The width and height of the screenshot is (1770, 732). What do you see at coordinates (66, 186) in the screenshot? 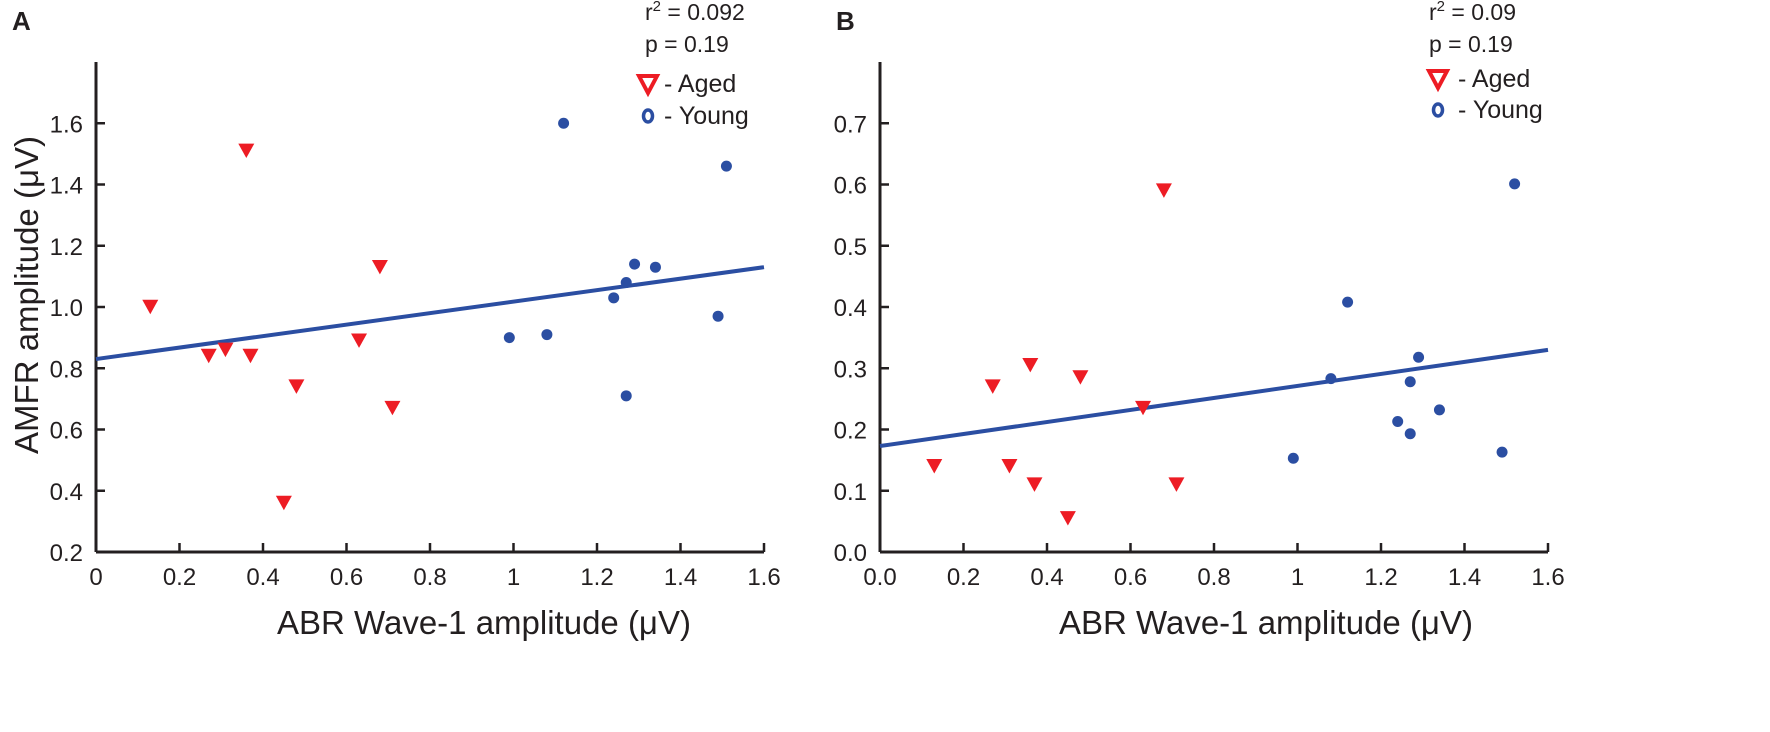
I see `y-tick-label: 1.4` at bounding box center [66, 186].